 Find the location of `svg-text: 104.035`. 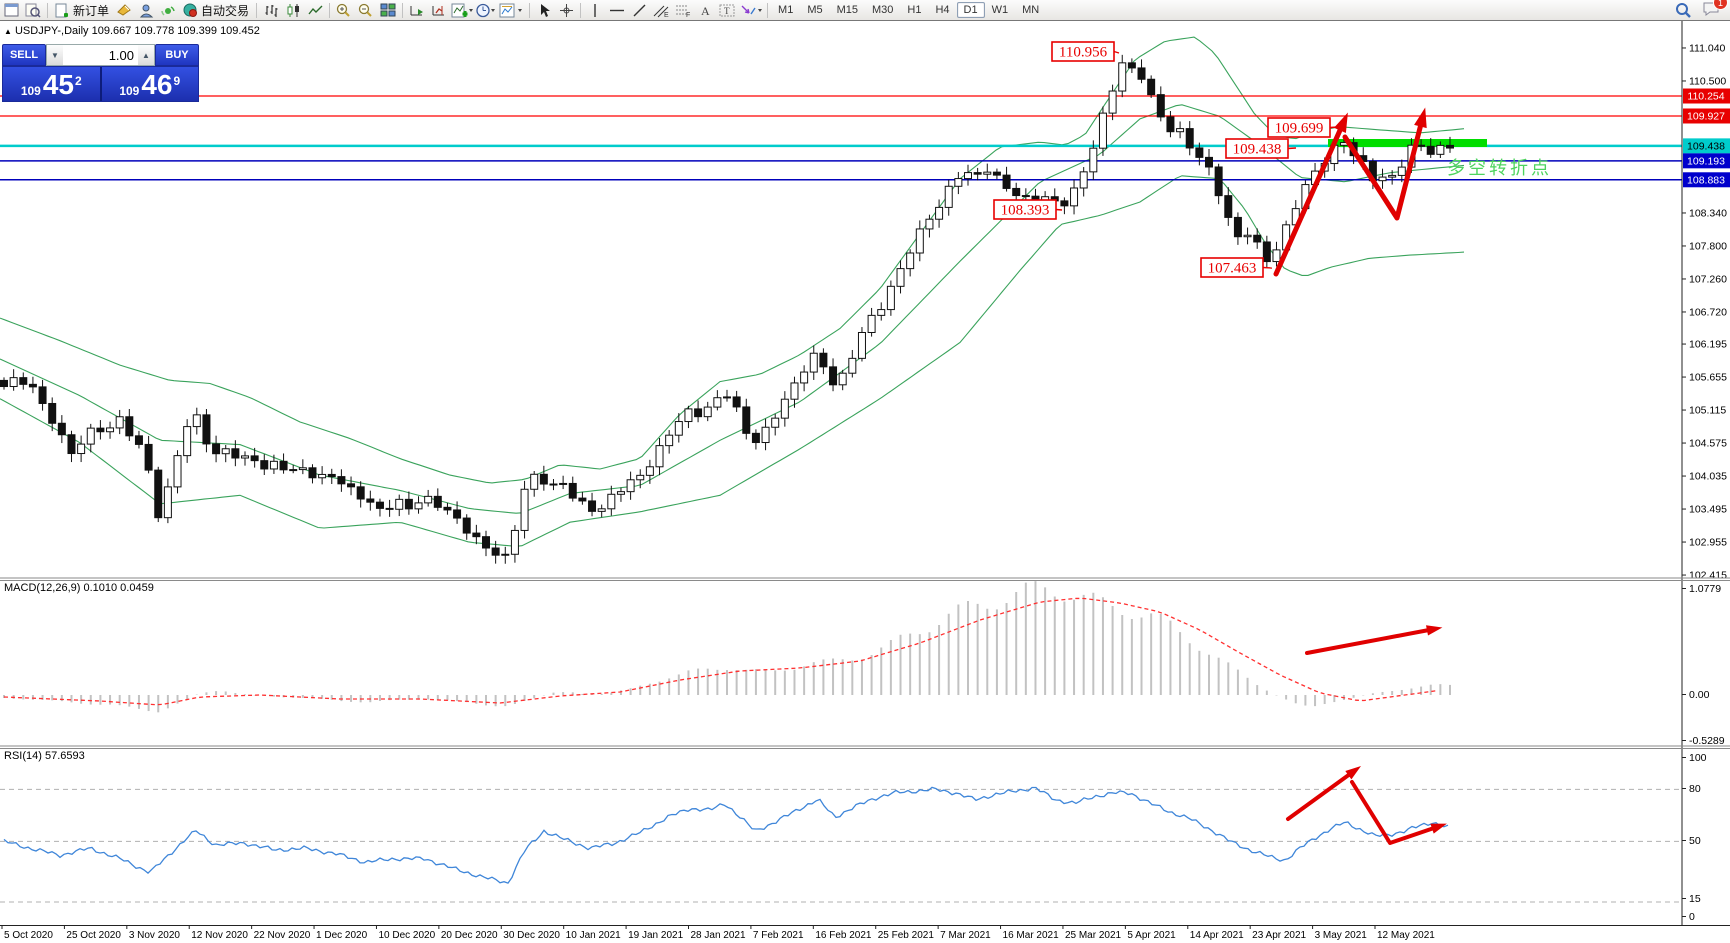

svg-text: 104.035 is located at coordinates (1708, 477).